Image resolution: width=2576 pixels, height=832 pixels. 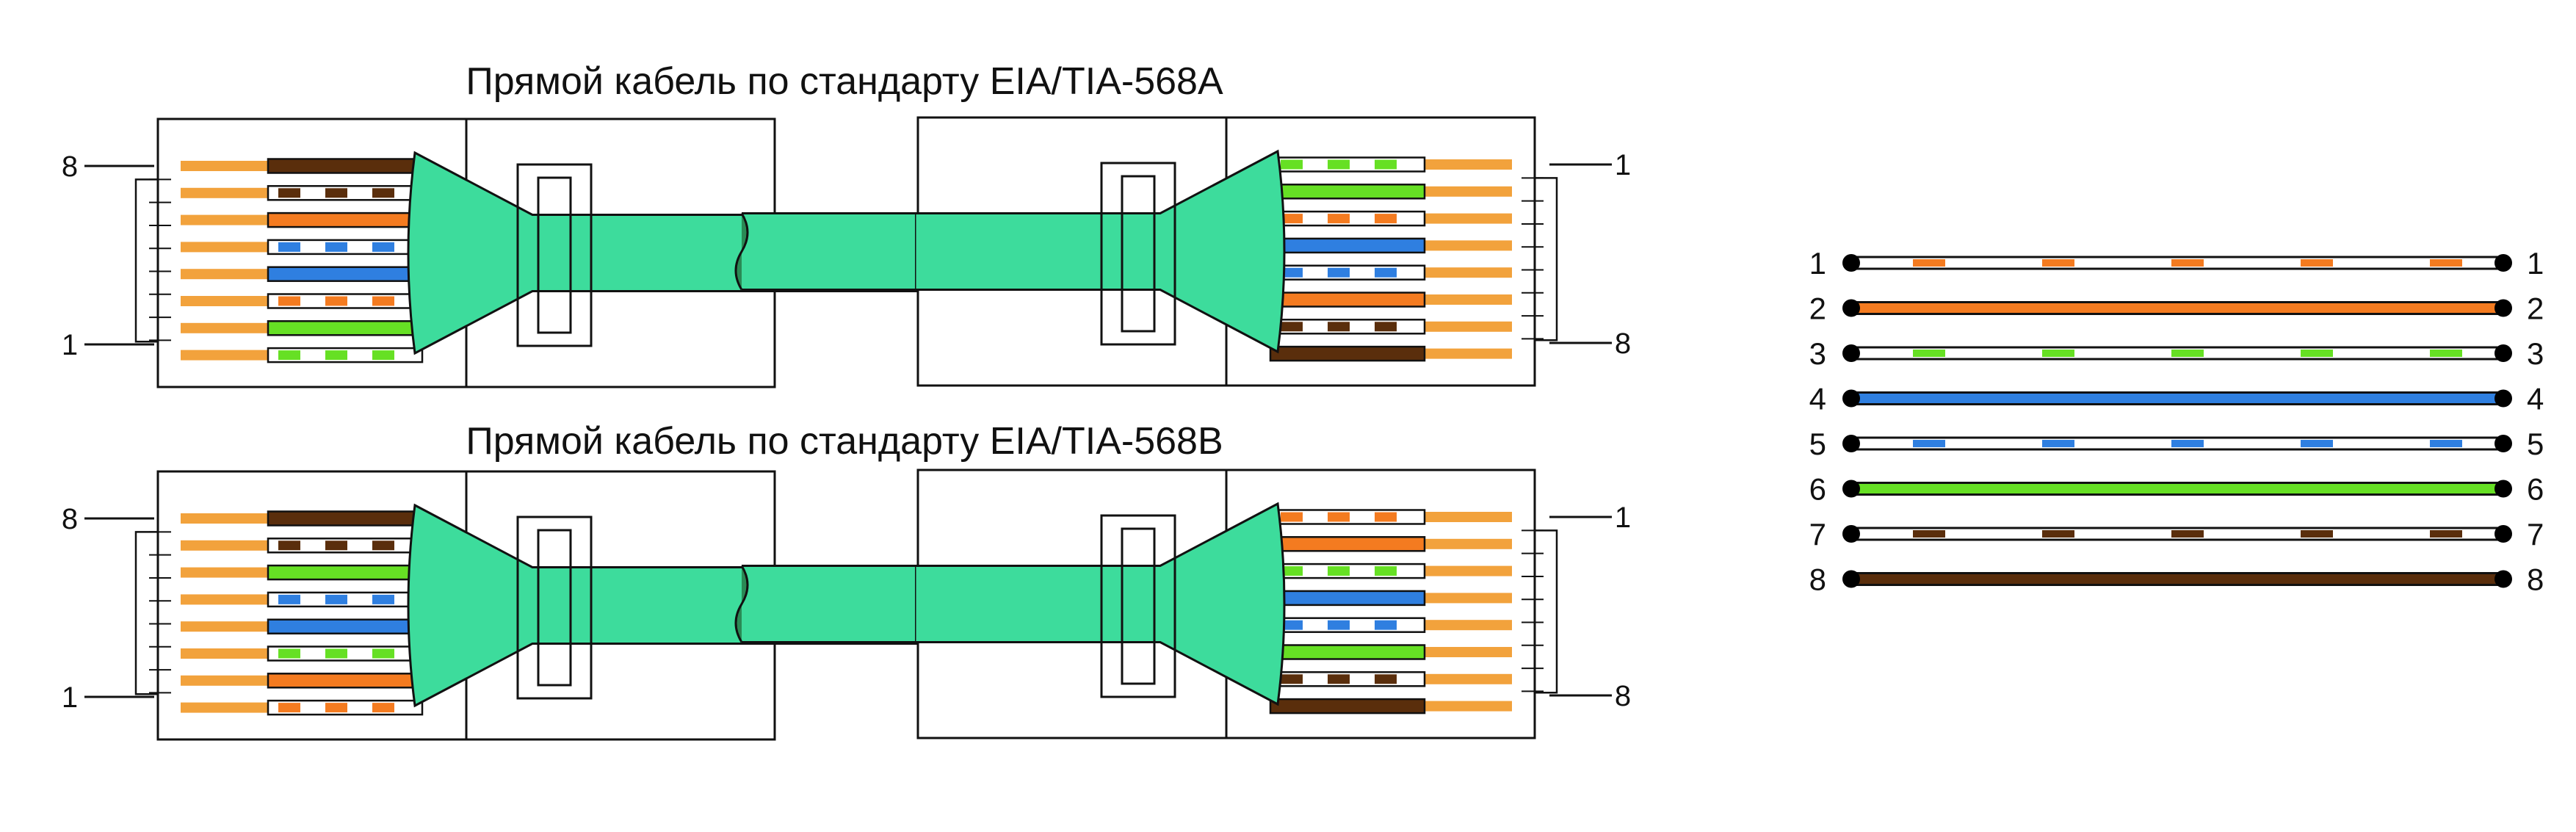 What do you see at coordinates (1817, 444) in the screenshot?
I see `legend-pin-left: 5` at bounding box center [1817, 444].